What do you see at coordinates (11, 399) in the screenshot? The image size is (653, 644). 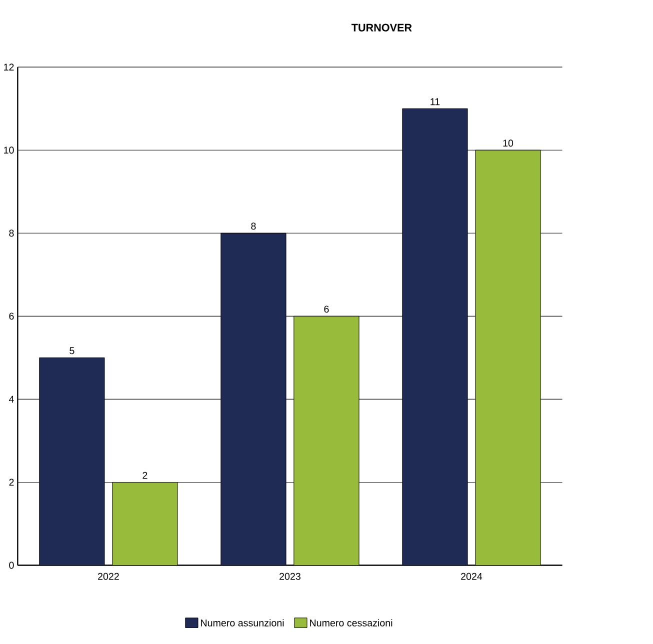 I see `y-tick-label: 4` at bounding box center [11, 399].